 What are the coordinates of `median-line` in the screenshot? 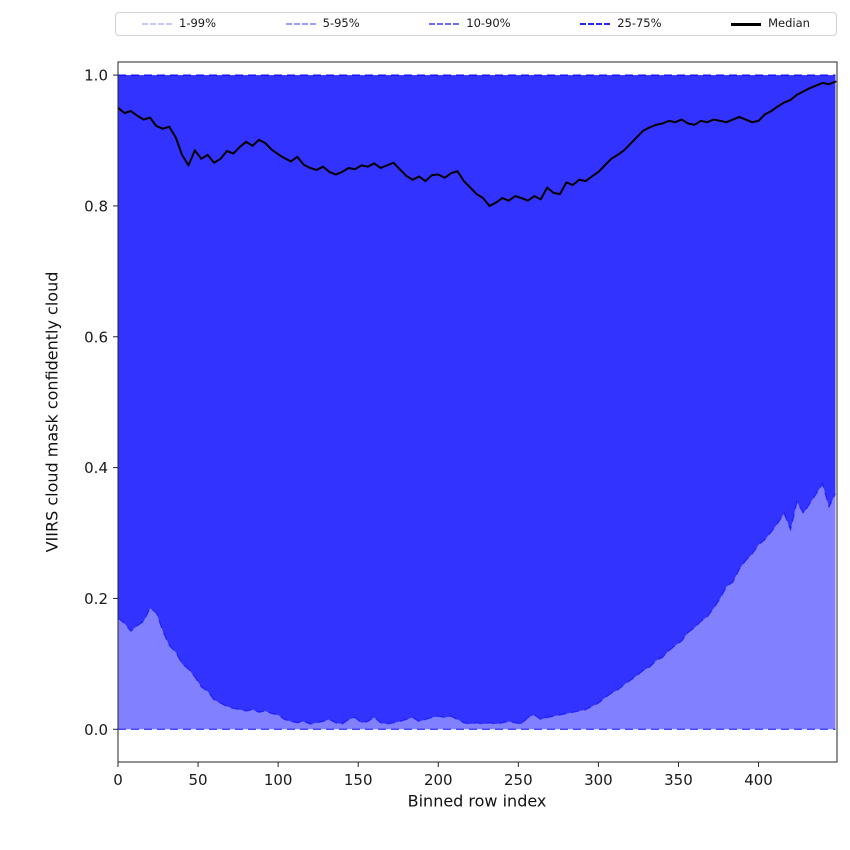 It's located at (477, 143).